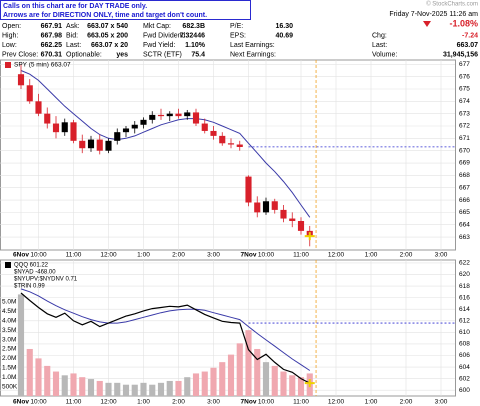  I want to click on quote-label: Bid:, so click(72, 35).